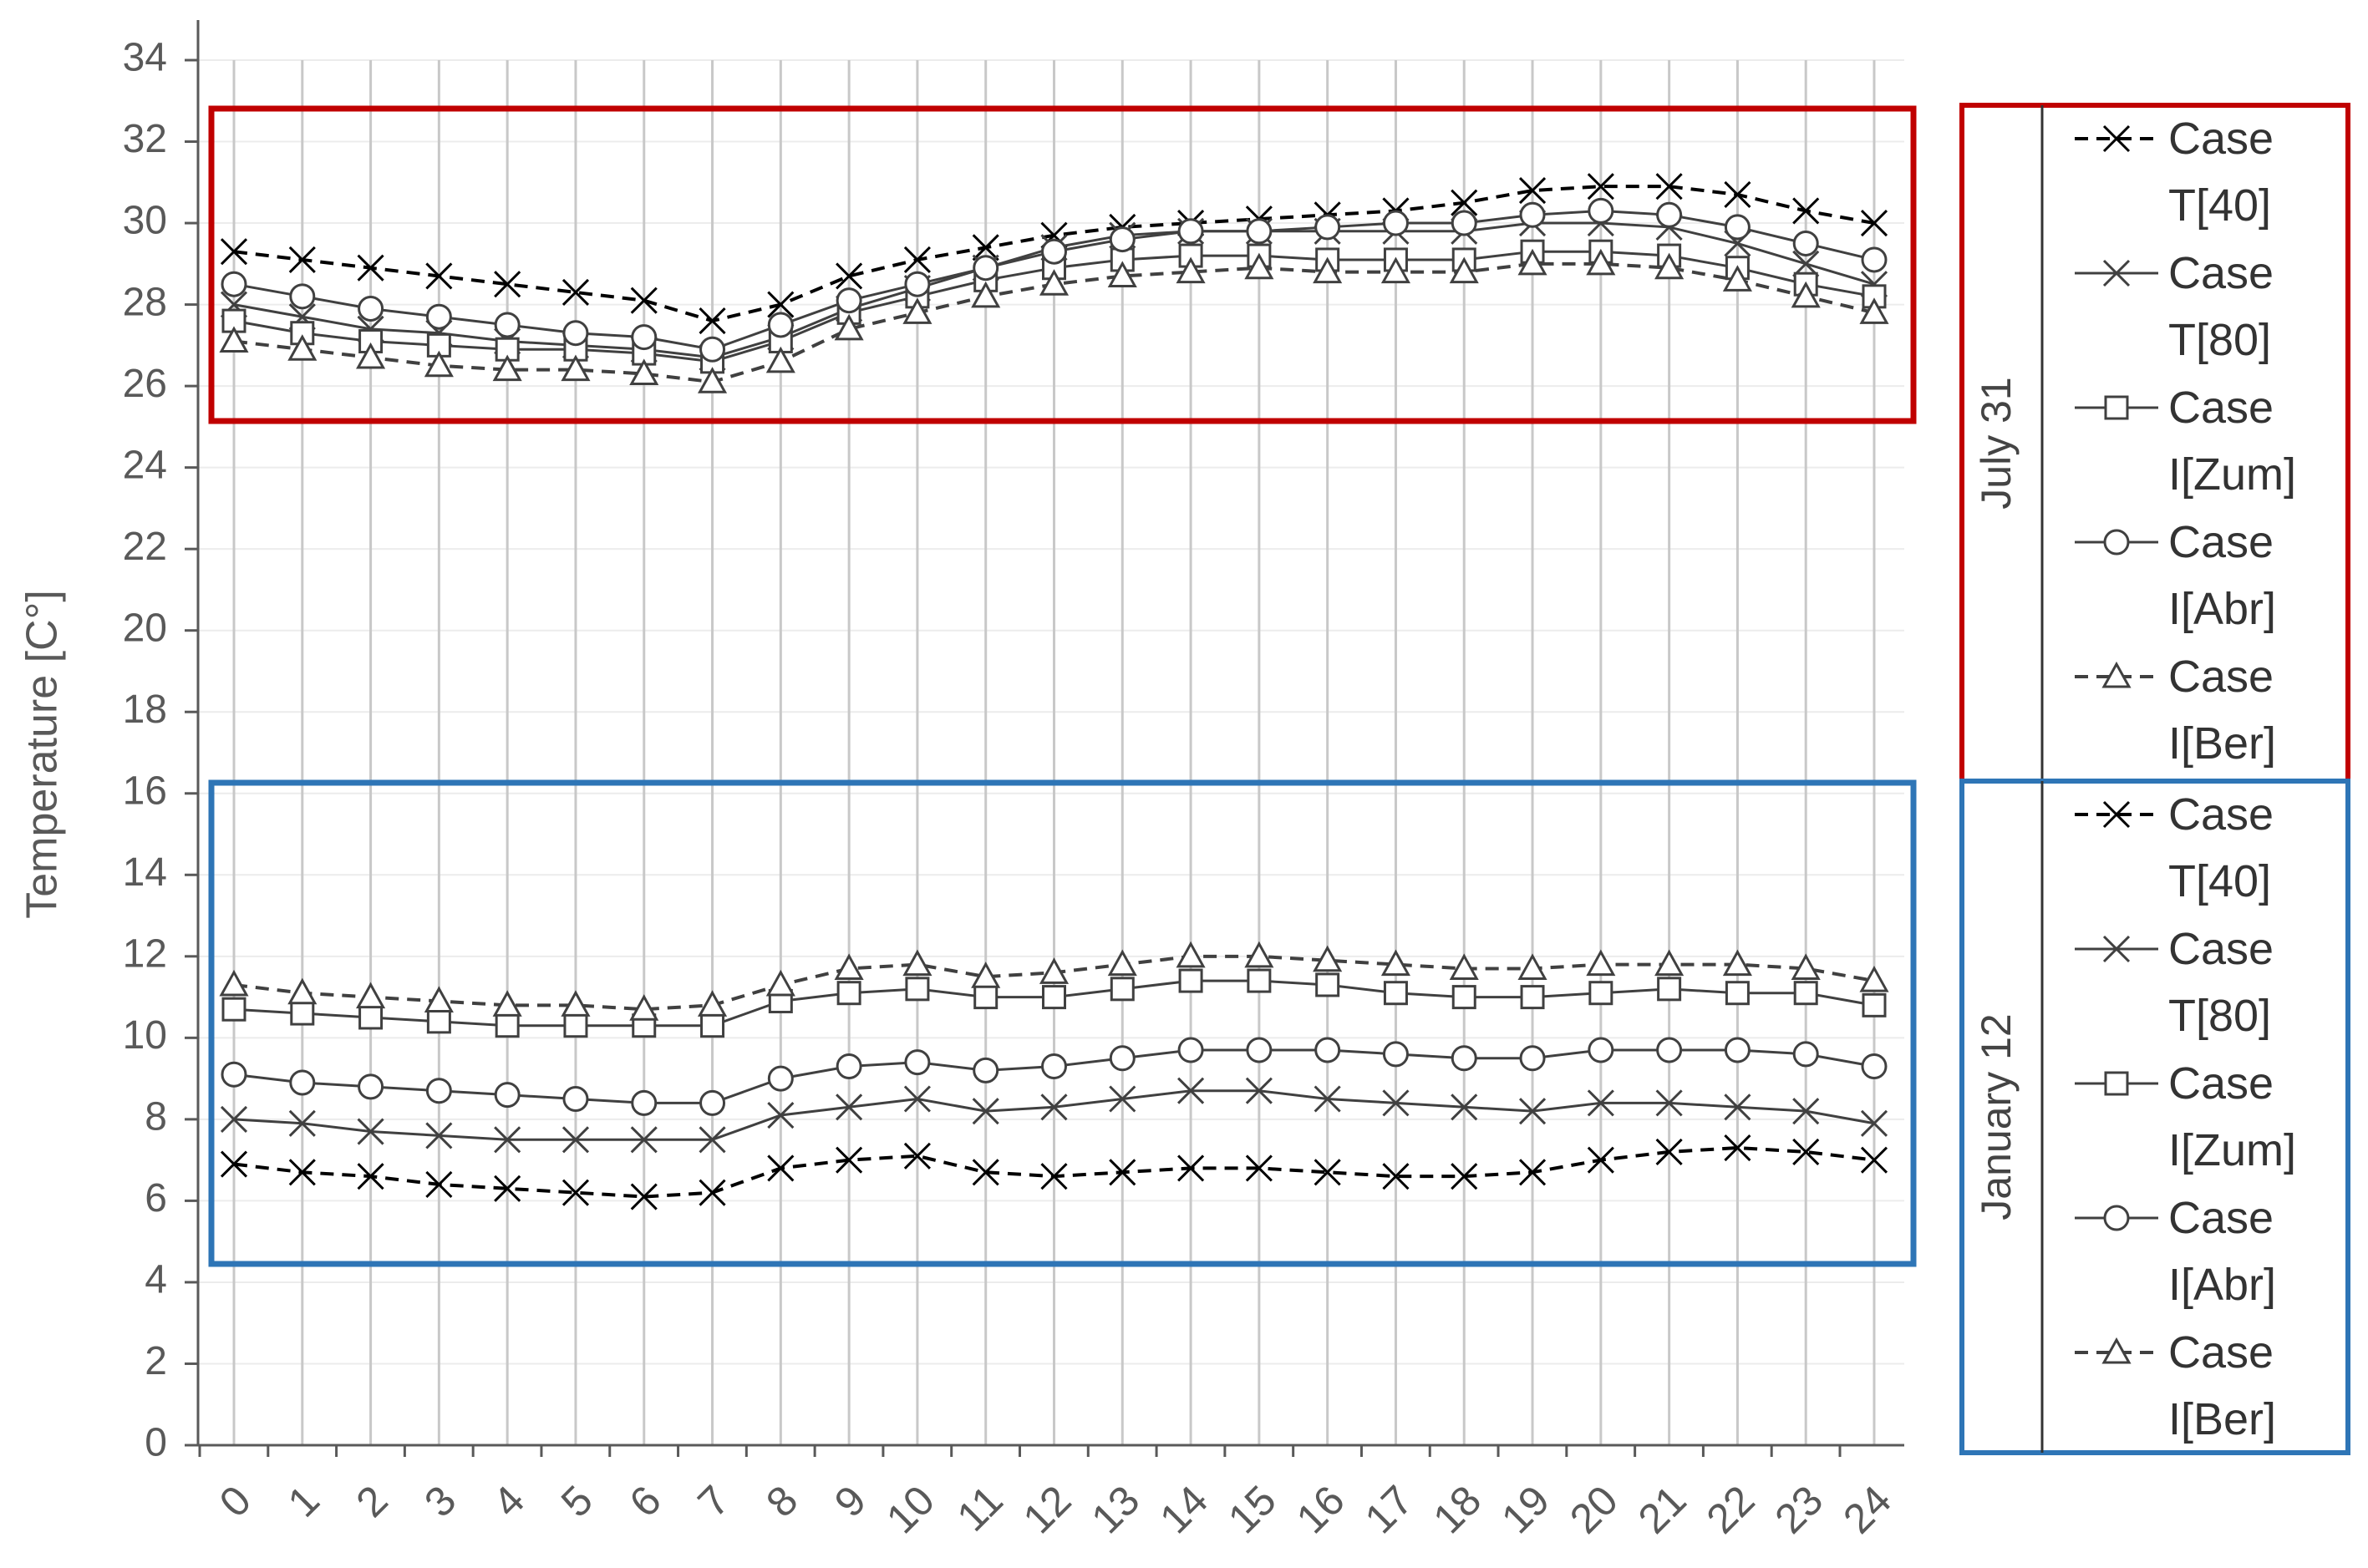 This screenshot has height=1568, width=2368. What do you see at coordinates (1525, 1510) in the screenshot?
I see `x-tick-label: 19` at bounding box center [1525, 1510].